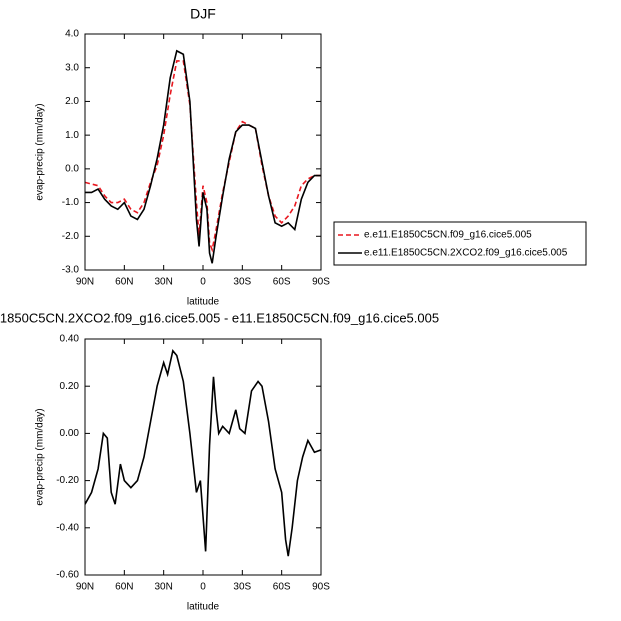 The height and width of the screenshot is (621, 621). What do you see at coordinates (72, 135) in the screenshot?
I see `y-tick-label: 1.0` at bounding box center [72, 135].